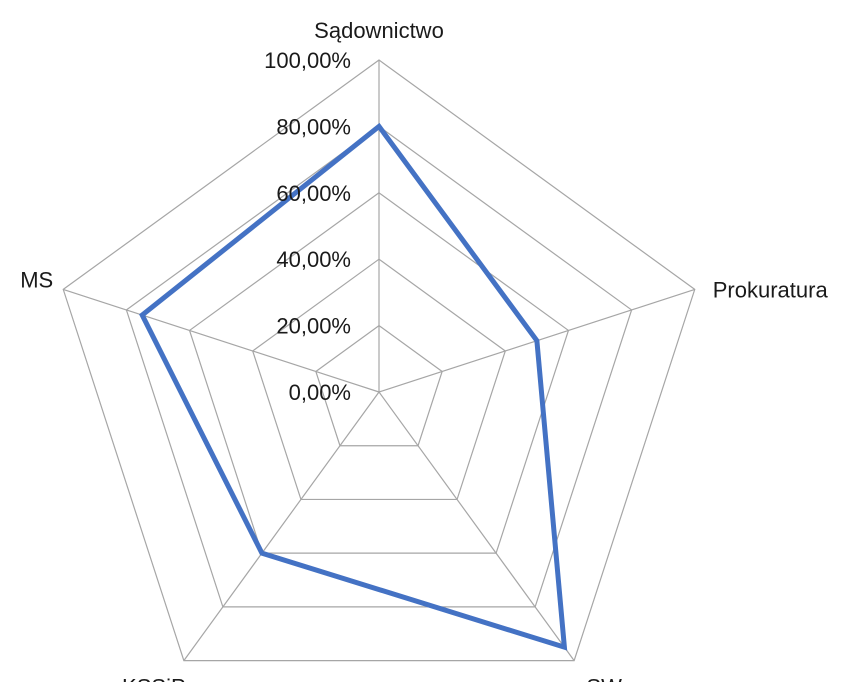 This screenshot has height=682, width=862. What do you see at coordinates (320, 392) in the screenshot?
I see `tick-label: 0,00%` at bounding box center [320, 392].